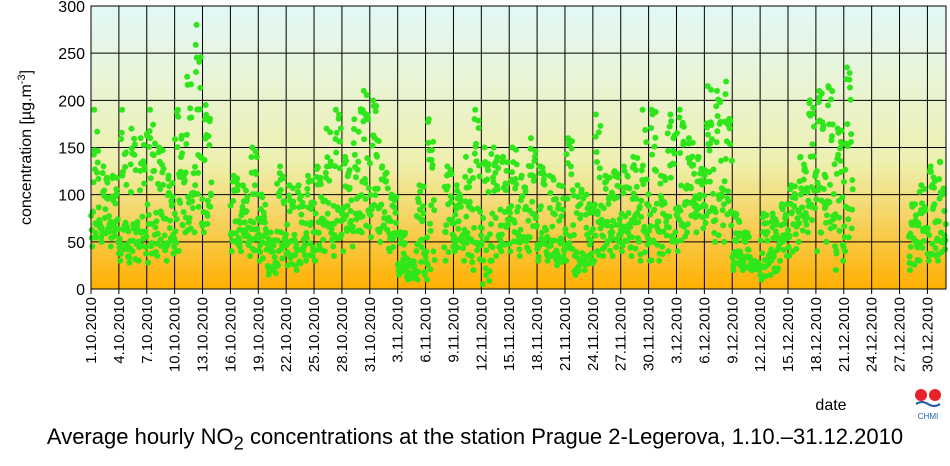 The image size is (950, 466). What do you see at coordinates (238, 443) in the screenshot?
I see `caption-subscript: 2` at bounding box center [238, 443].